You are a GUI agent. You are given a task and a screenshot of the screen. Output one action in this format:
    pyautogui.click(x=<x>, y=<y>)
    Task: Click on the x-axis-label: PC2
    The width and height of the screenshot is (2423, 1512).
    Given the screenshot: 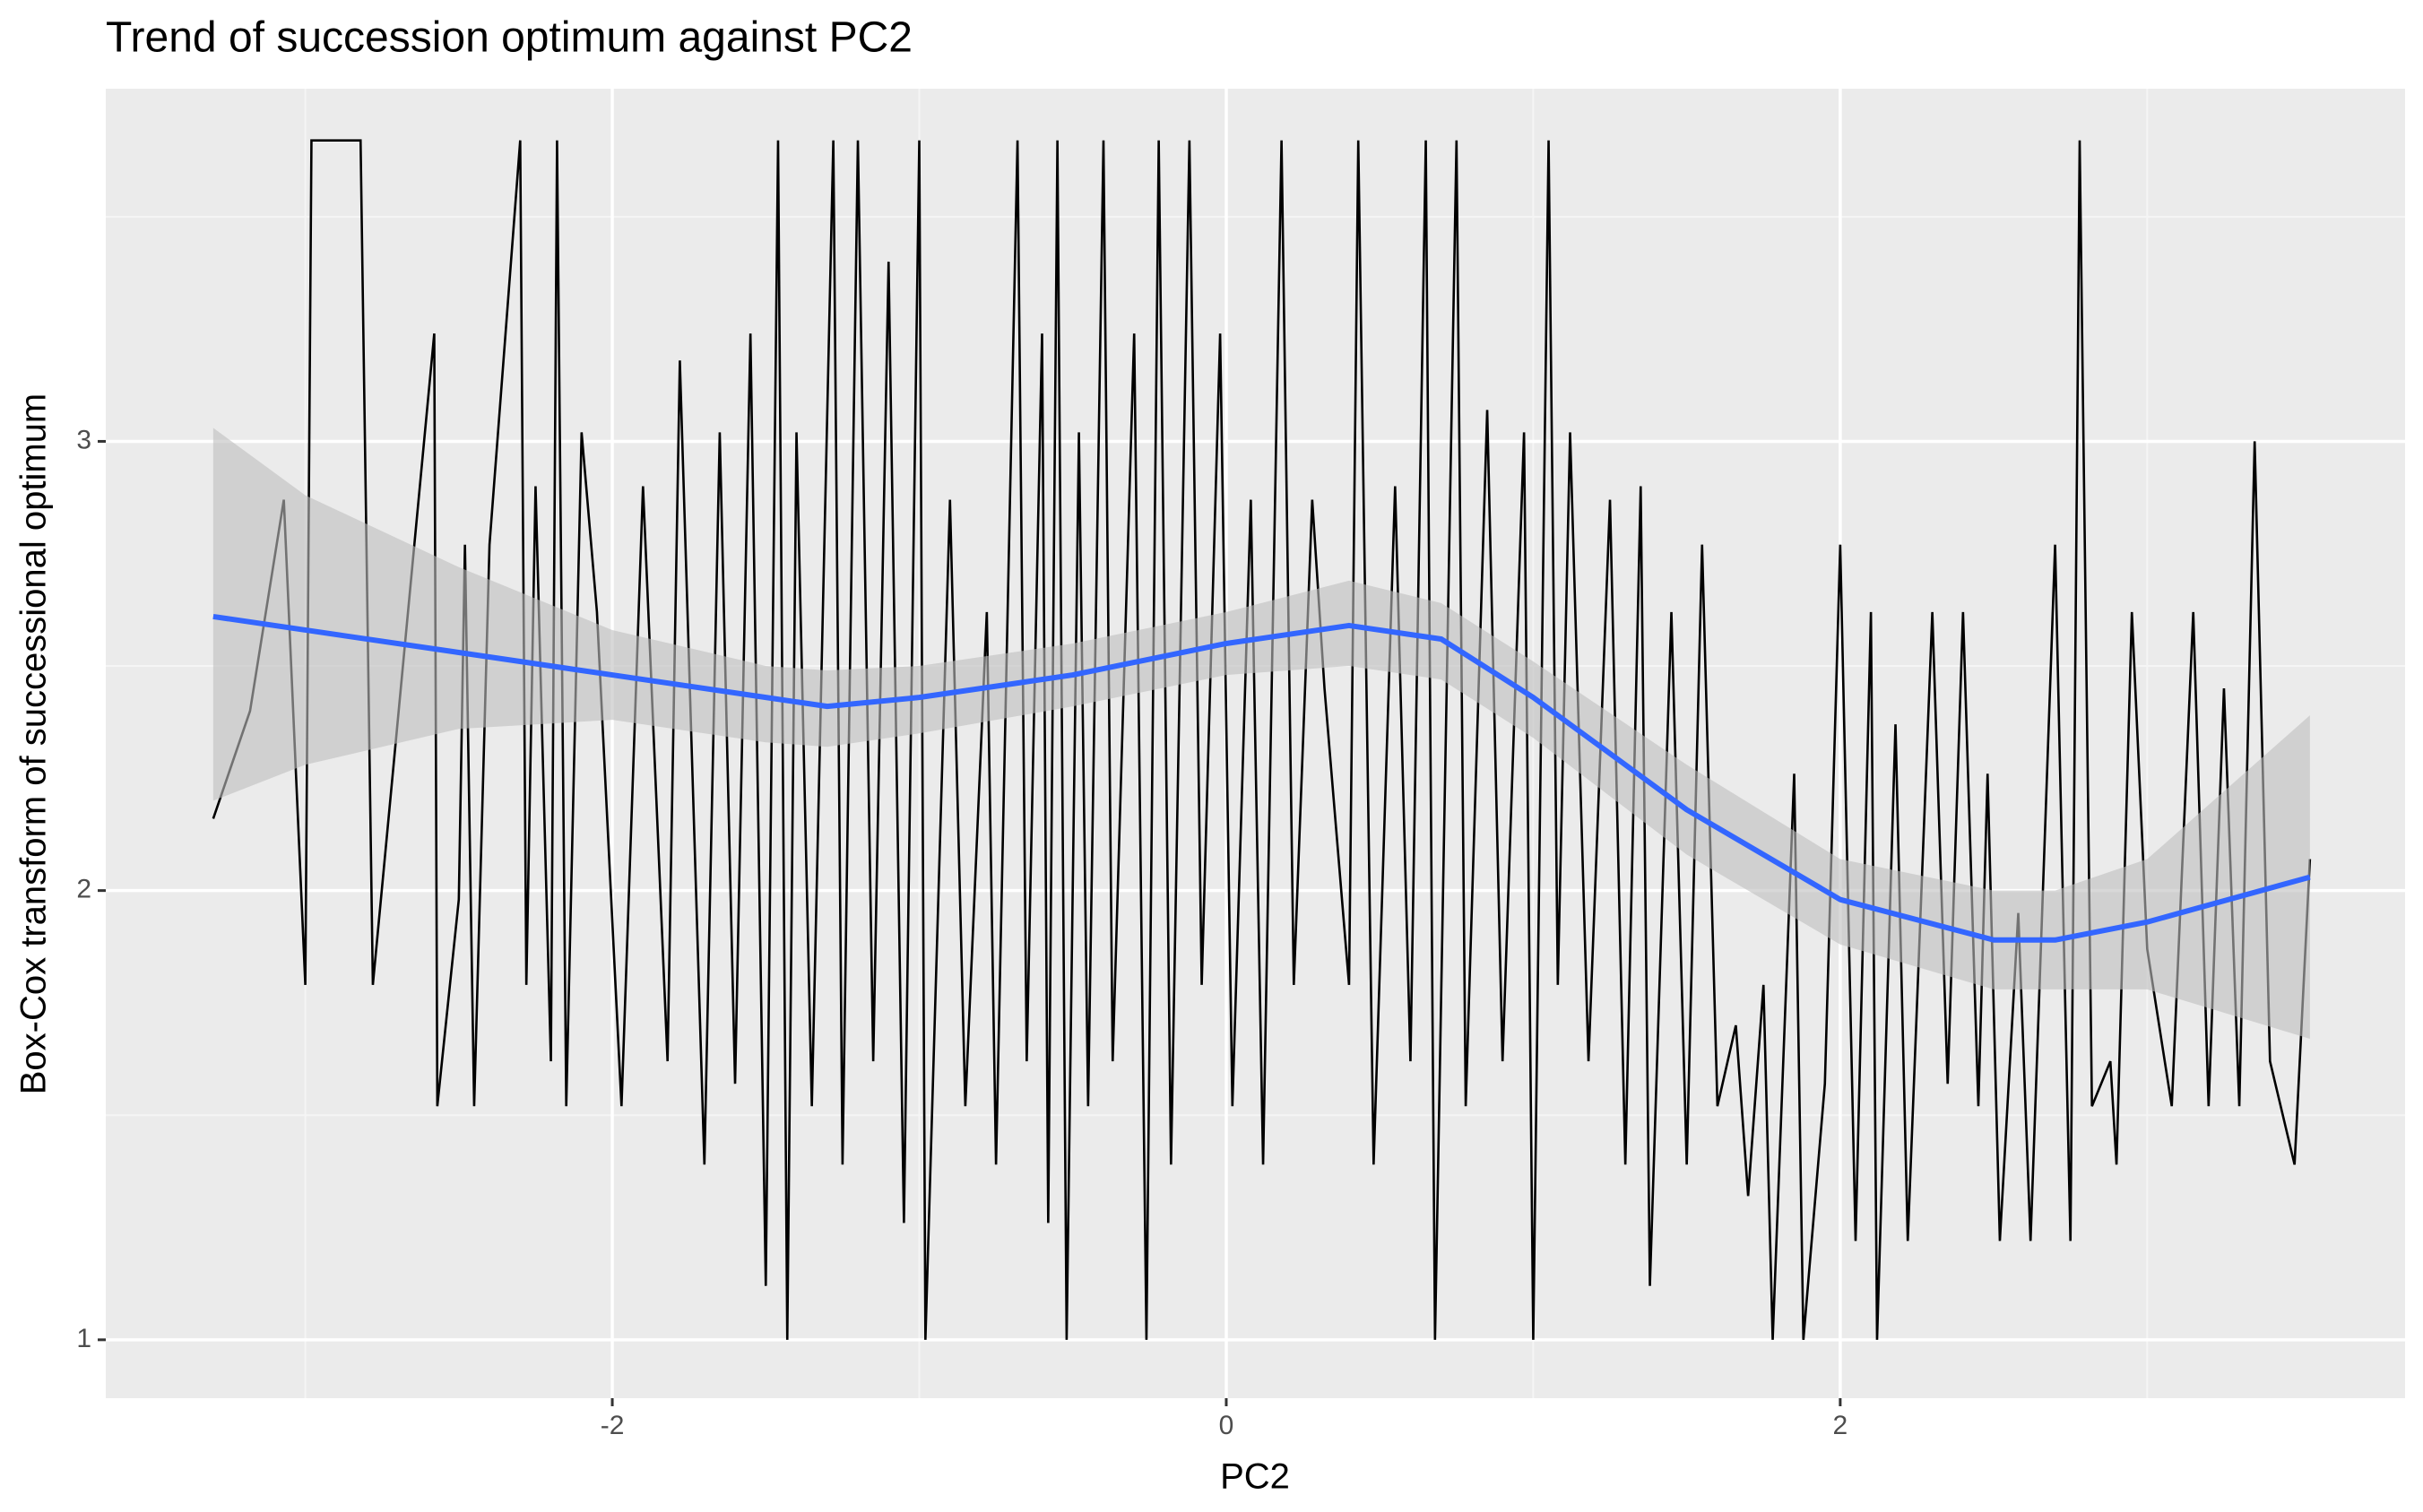 What is the action you would take?
    pyautogui.click(x=1255, y=1477)
    